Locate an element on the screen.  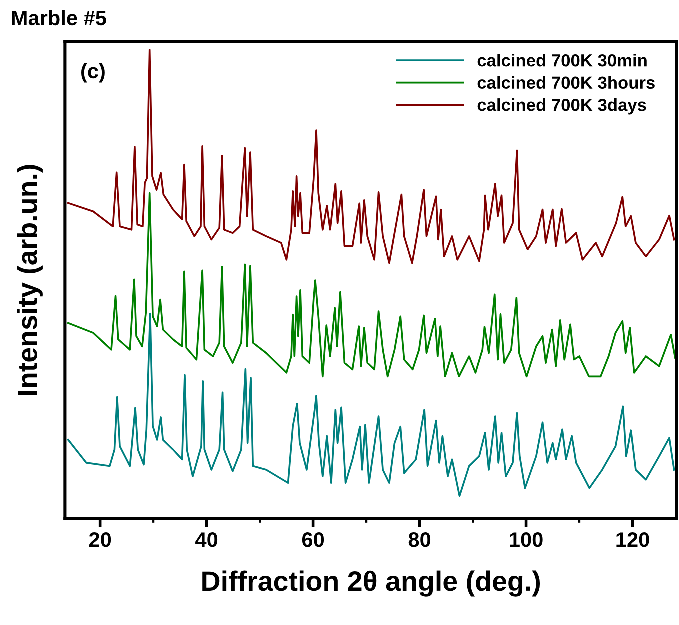
legend-label: calcined 700K 30min is located at coordinates (562, 60).